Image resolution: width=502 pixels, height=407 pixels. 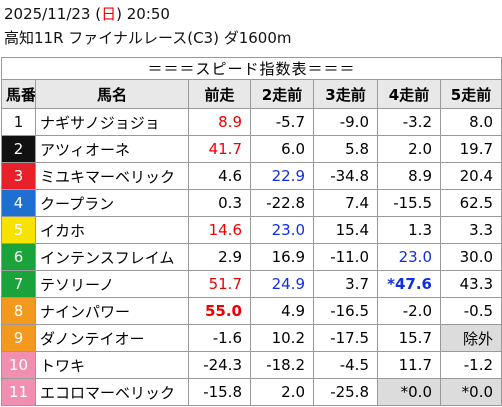 I want to click on speed-index: -0.5, so click(x=470, y=311).